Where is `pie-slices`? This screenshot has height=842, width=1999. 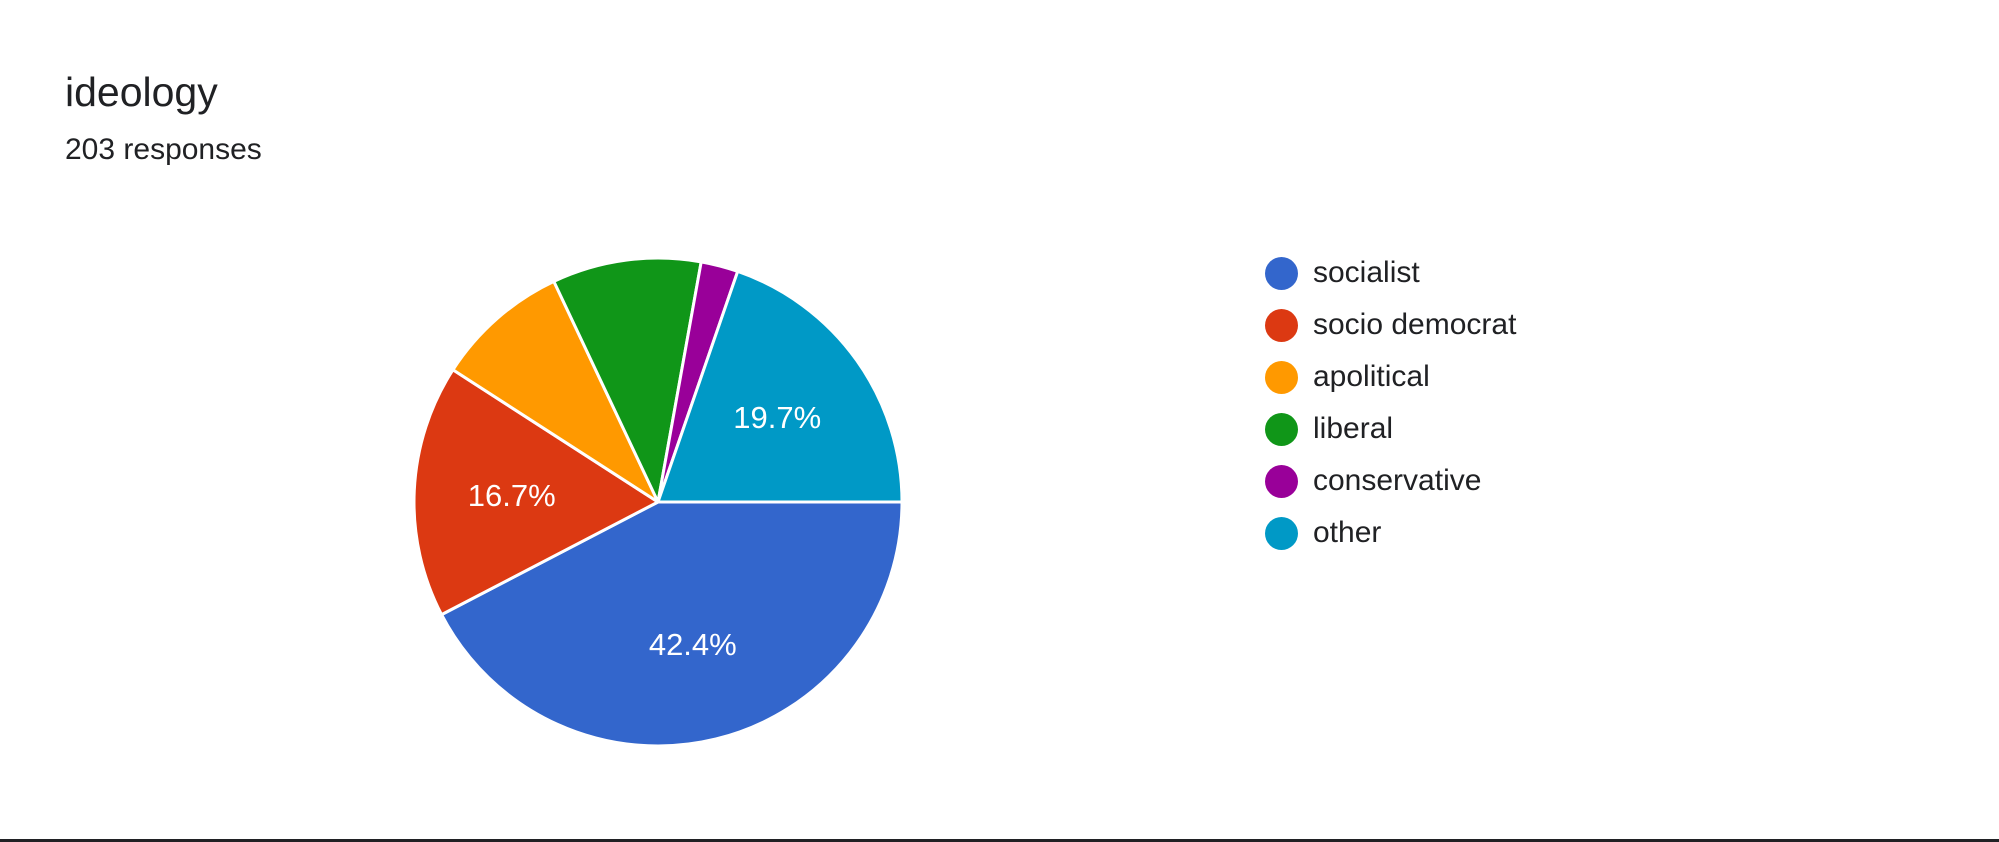 pie-slices is located at coordinates (658, 502).